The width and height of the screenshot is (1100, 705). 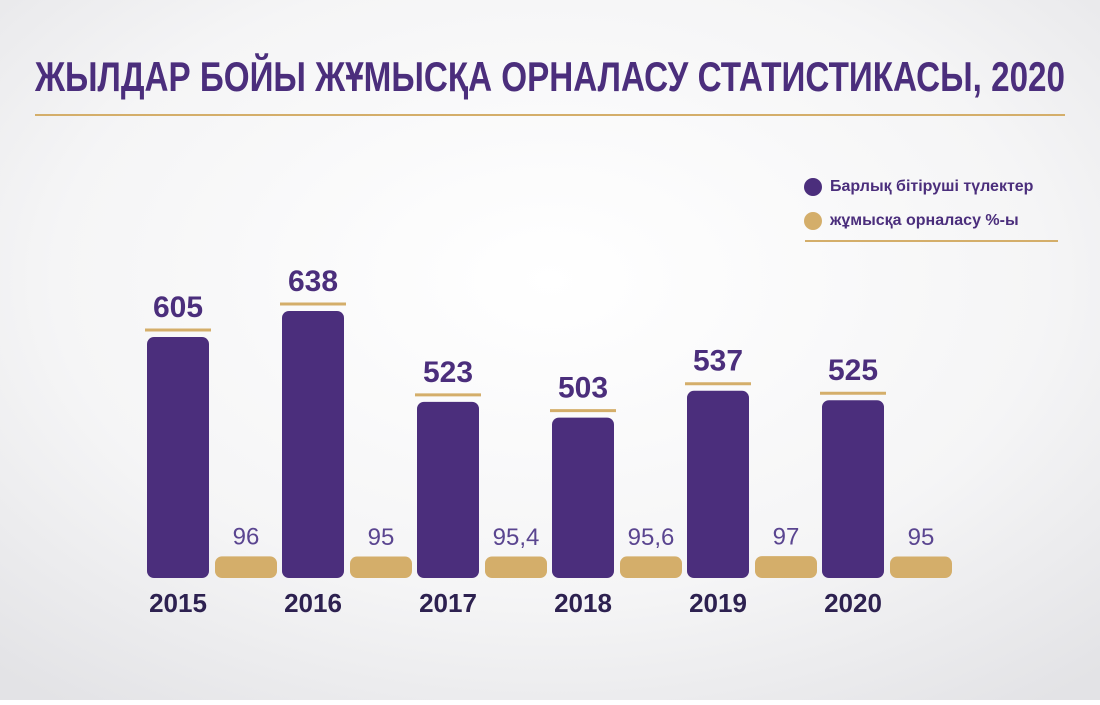 I want to click on x-tick-label: 2017, so click(x=448, y=603).